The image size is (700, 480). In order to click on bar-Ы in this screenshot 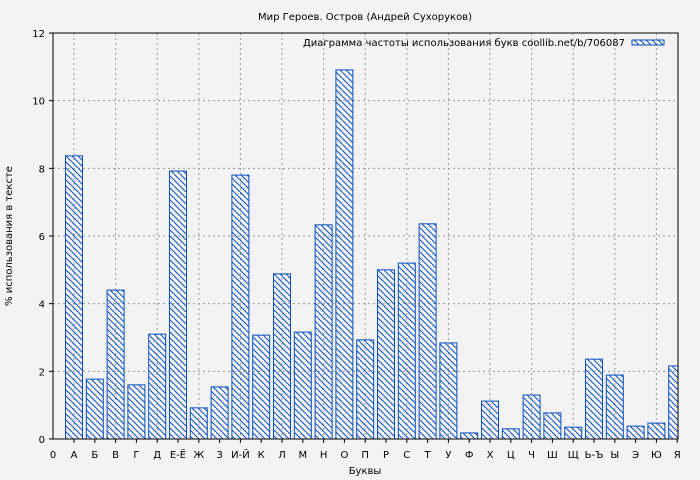, I will do `click(614, 407)`.